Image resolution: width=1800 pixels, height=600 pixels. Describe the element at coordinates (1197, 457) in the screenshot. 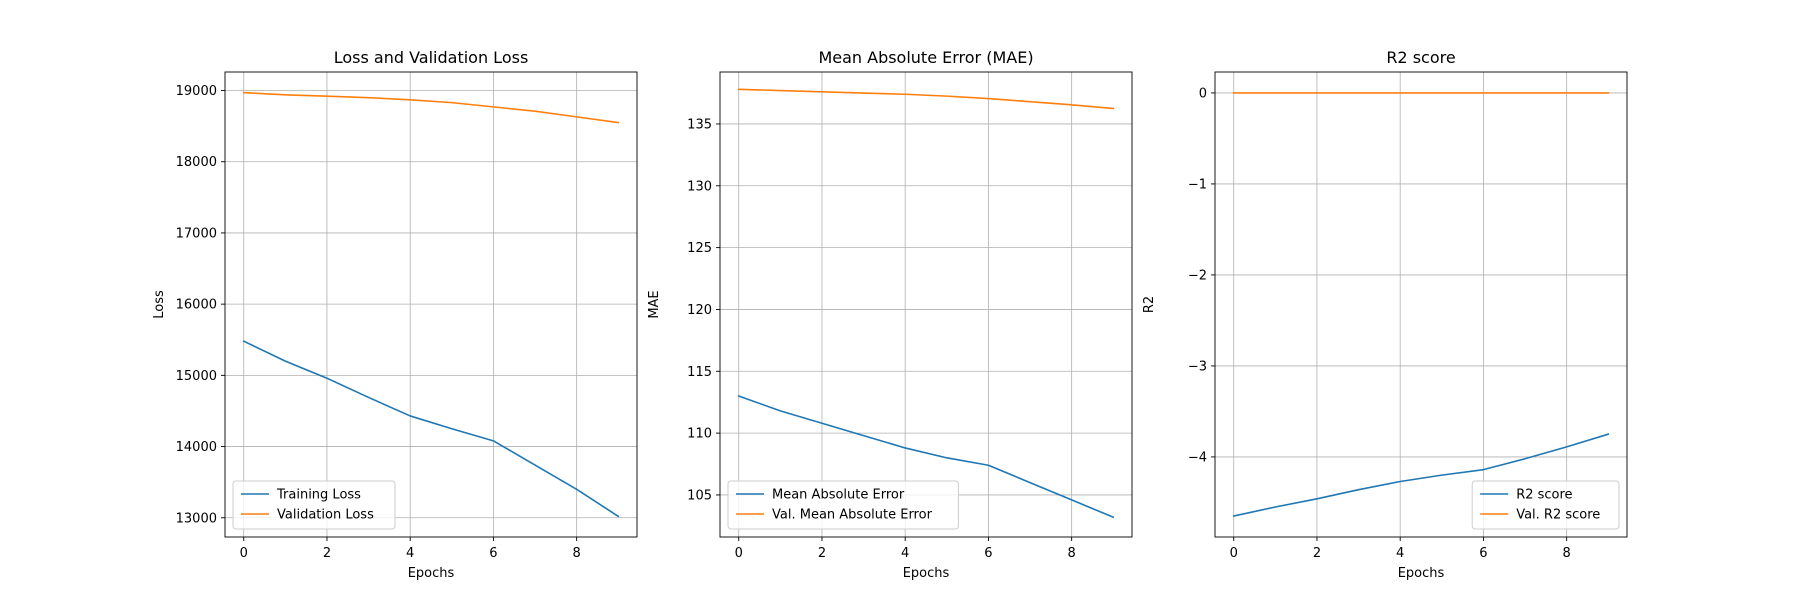

I see `y-tick-label: −4` at that location.